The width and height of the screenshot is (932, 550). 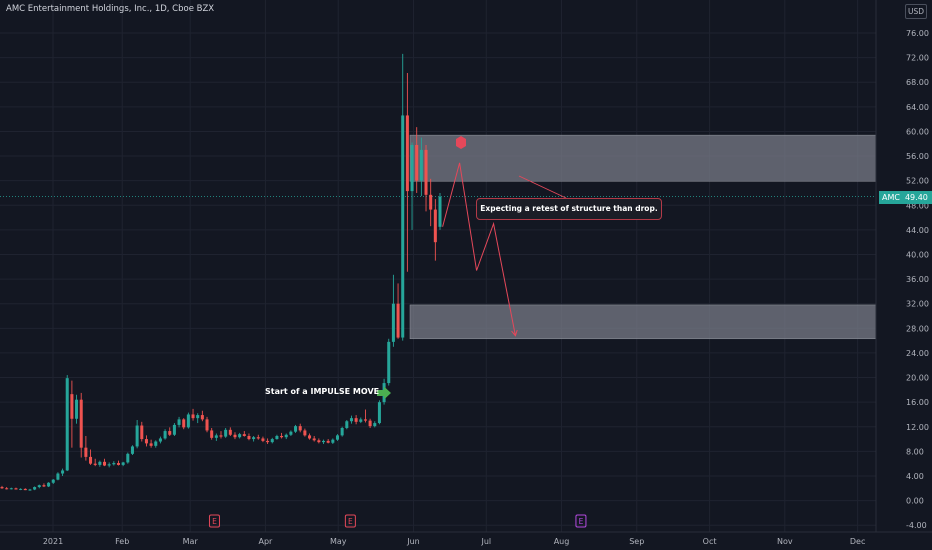 I want to click on x-tick-label: Apr, so click(x=266, y=541).